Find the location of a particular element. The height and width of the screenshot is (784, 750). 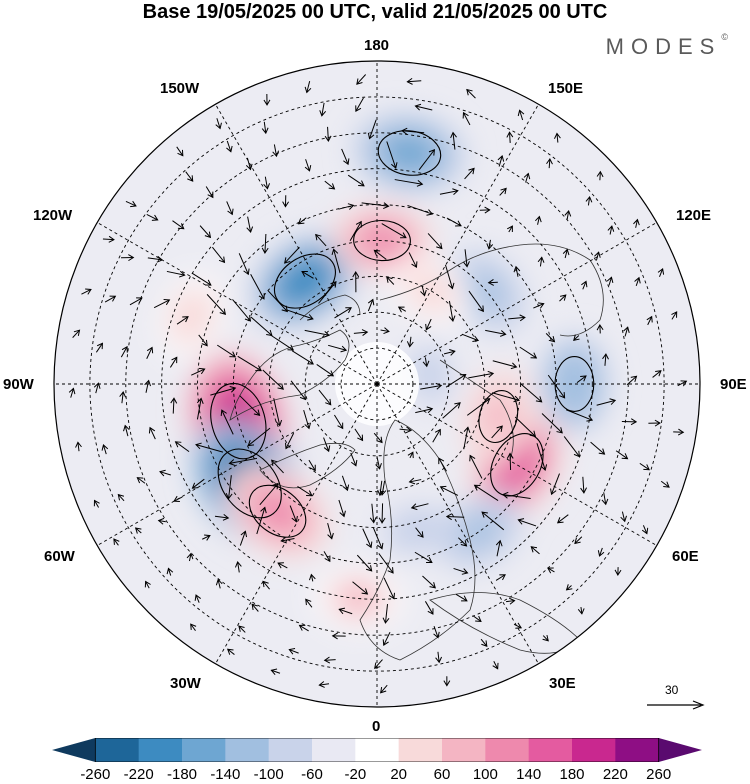

colorbar-tick-label: -220 is located at coordinates (139, 774).